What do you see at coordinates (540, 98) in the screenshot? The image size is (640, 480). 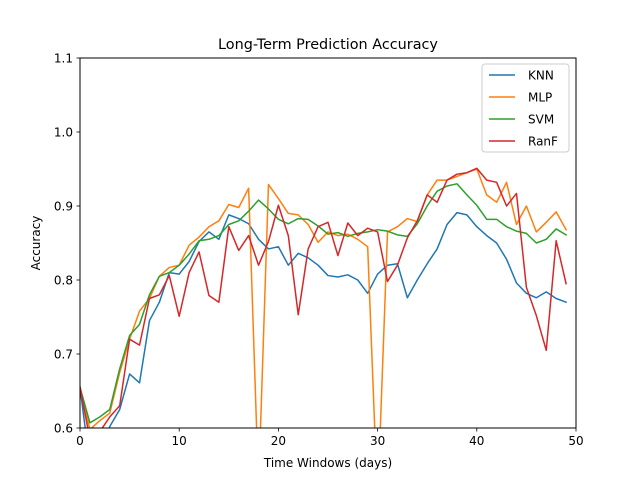 I see `legend-label-mlp: MLP` at bounding box center [540, 98].